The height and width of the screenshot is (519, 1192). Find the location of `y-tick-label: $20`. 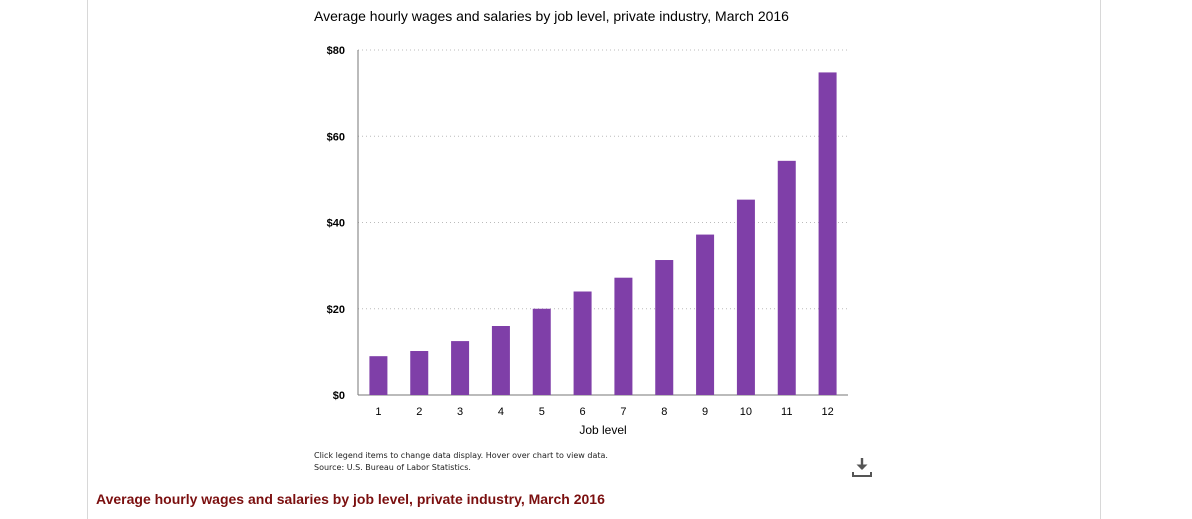

y-tick-label: $20 is located at coordinates (336, 310).